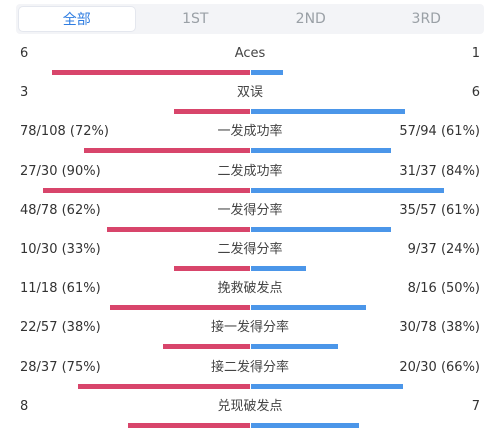 Image resolution: width=500 pixels, height=440 pixels. I want to click on right-value: 7, so click(475, 406).